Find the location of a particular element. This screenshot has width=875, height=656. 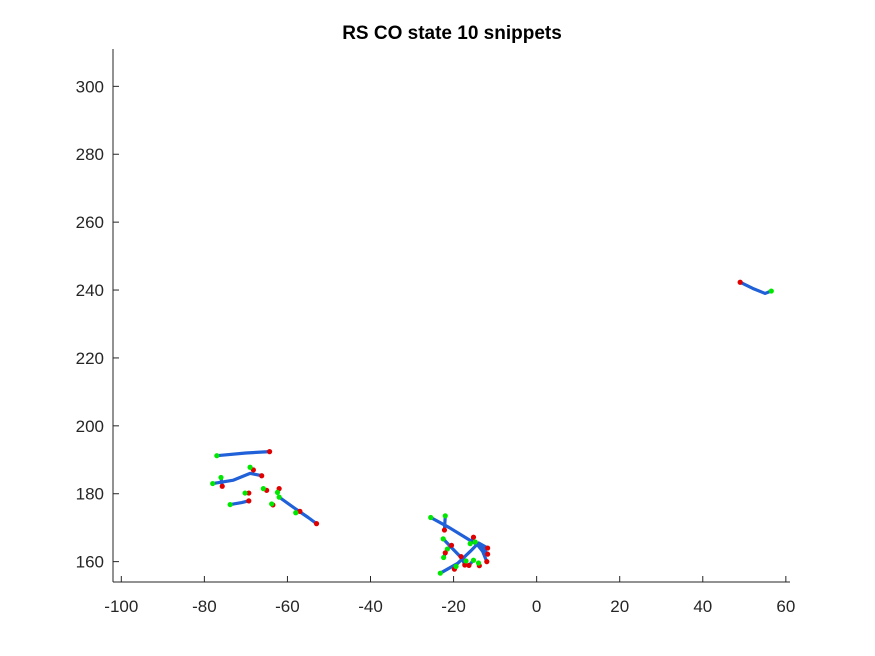

y-tick-label: 220 is located at coordinates (90, 358).